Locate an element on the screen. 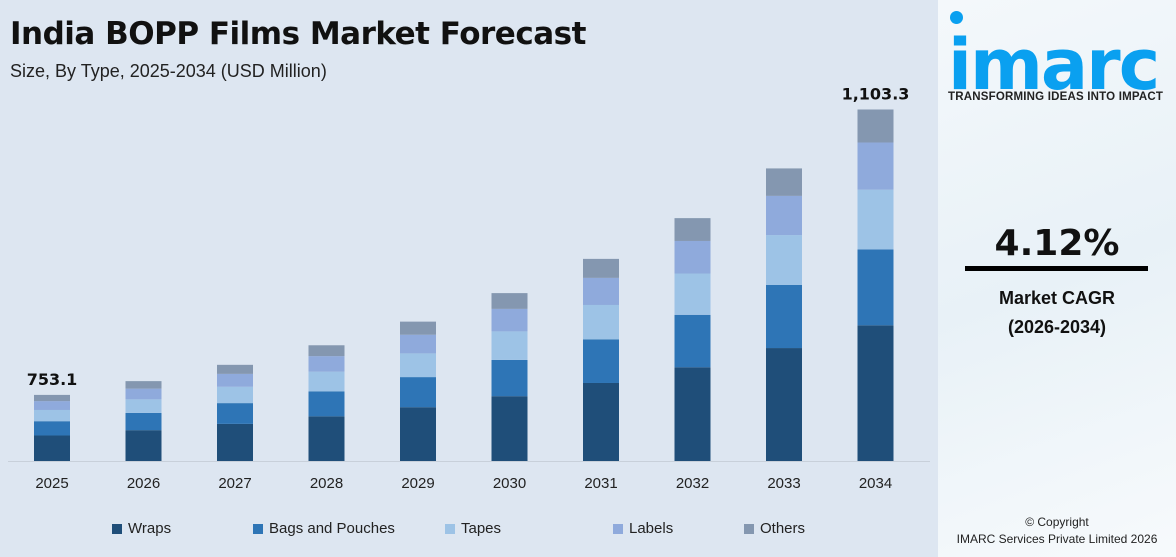 The image size is (1176, 557). chart-title: India BOPP Films Market Forecast is located at coordinates (298, 34).